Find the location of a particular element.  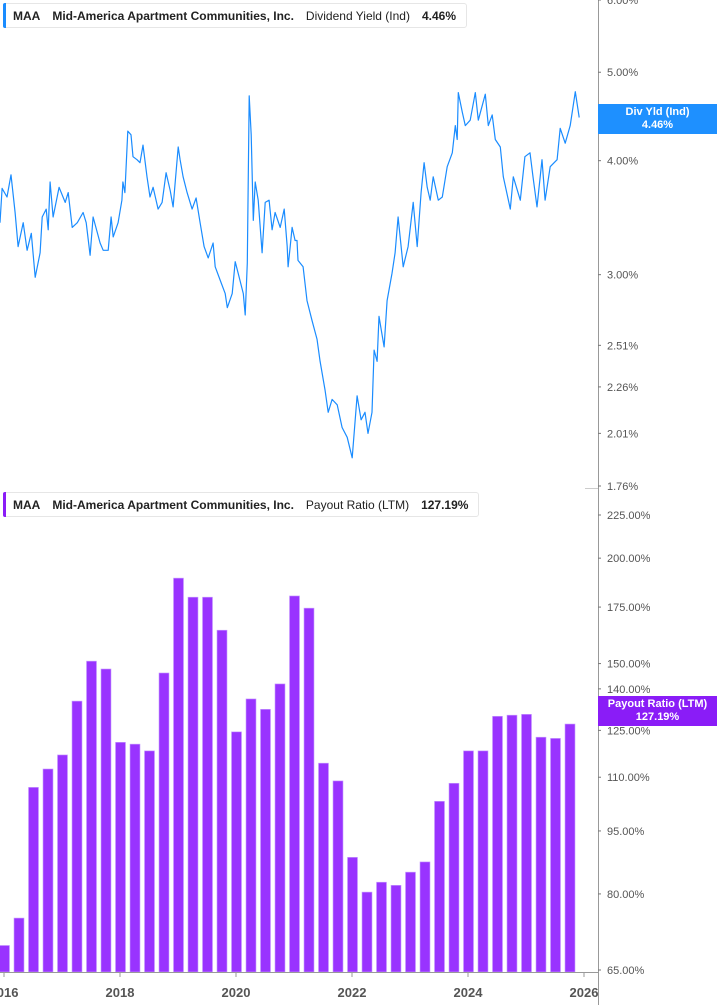

legend-value: 127.19% is located at coordinates (445, 504).